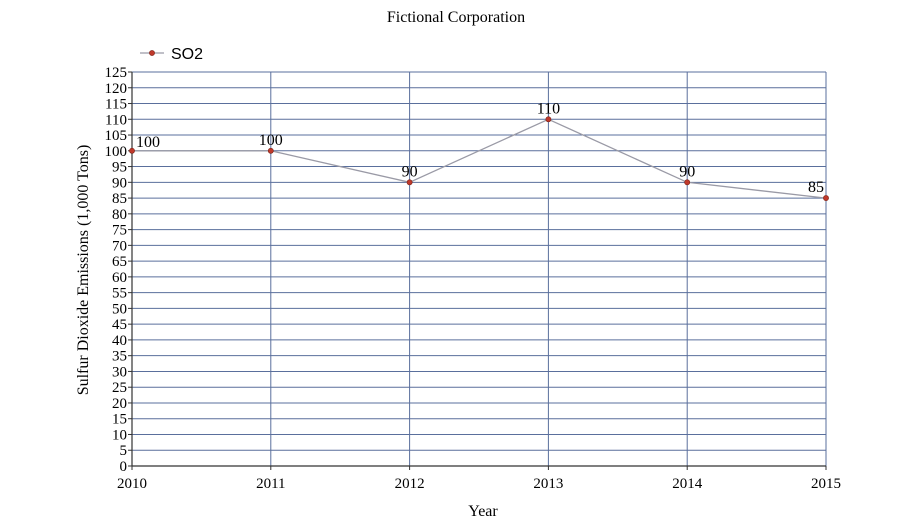 Image resolution: width=901 pixels, height=532 pixels. Describe the element at coordinates (826, 484) in the screenshot. I see `x-tick-label: 2015` at that location.